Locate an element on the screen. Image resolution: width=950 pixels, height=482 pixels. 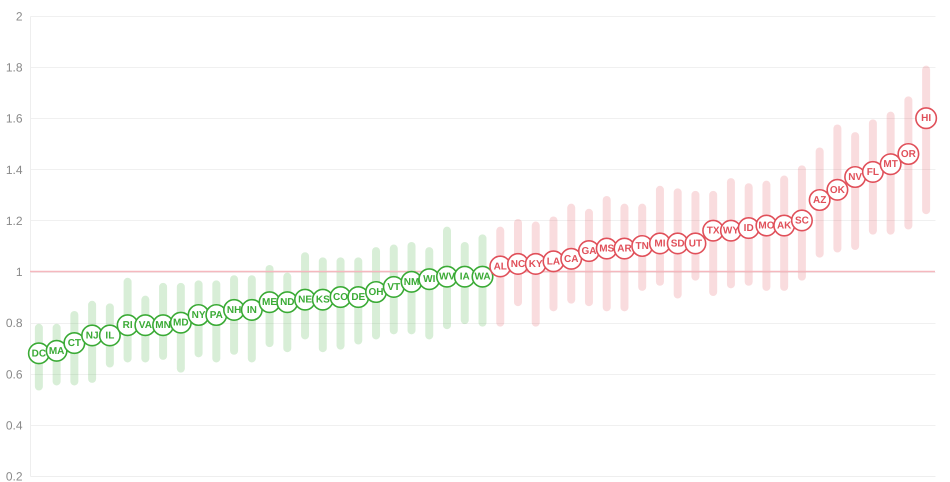
x-tick-label: TX is located at coordinates (713, 231).